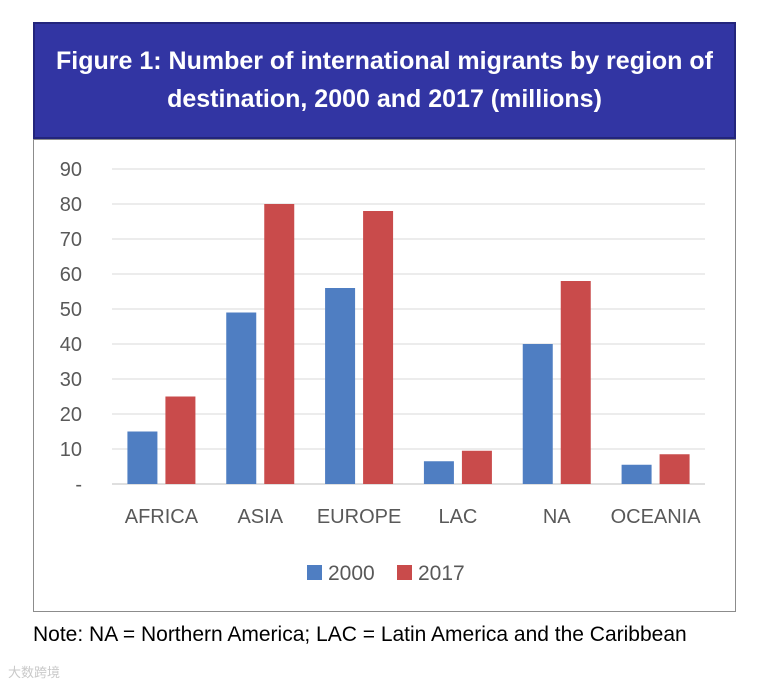  Describe the element at coordinates (71, 170) in the screenshot. I see `y-tick-label: 90` at that location.